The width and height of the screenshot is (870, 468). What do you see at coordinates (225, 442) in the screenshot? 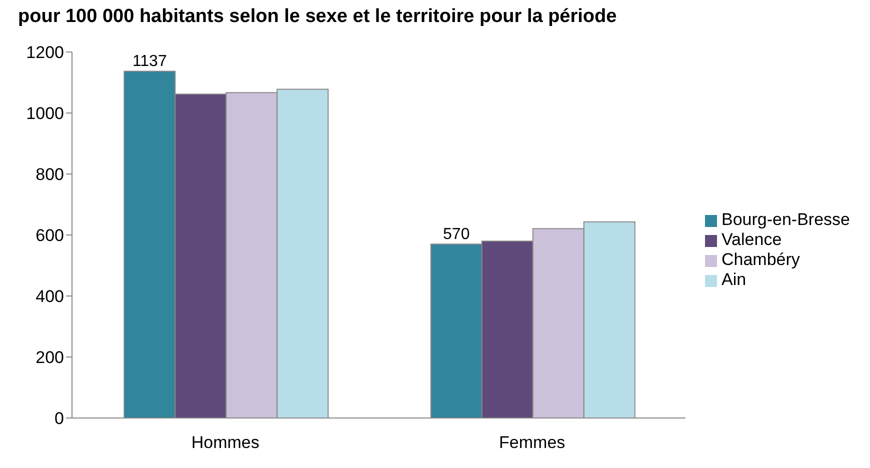
I see `x-tick-label: Hommes` at bounding box center [225, 442].